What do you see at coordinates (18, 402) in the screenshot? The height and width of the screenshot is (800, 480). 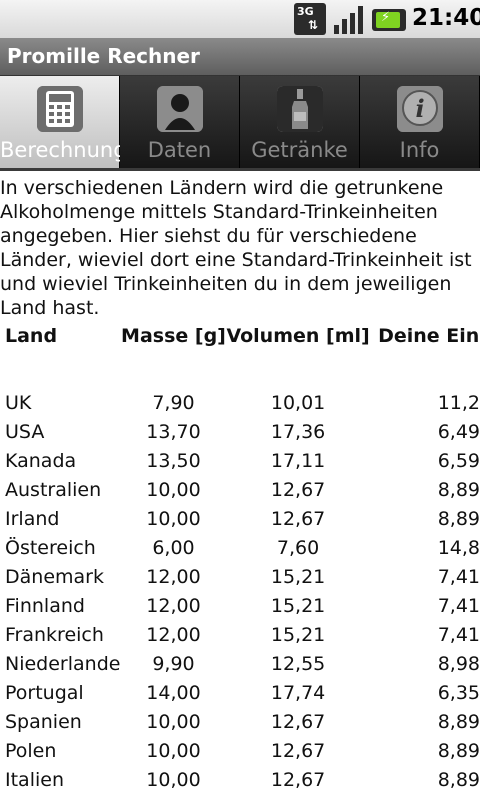 I see `cell-land: UK` at bounding box center [18, 402].